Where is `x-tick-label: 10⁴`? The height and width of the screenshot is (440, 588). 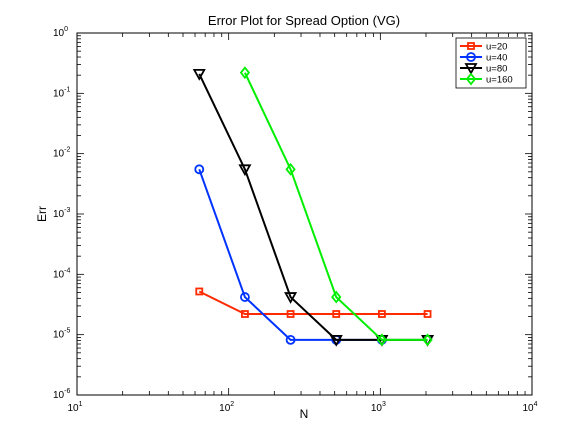
x-tick-label: 10⁴ is located at coordinates (529, 407).